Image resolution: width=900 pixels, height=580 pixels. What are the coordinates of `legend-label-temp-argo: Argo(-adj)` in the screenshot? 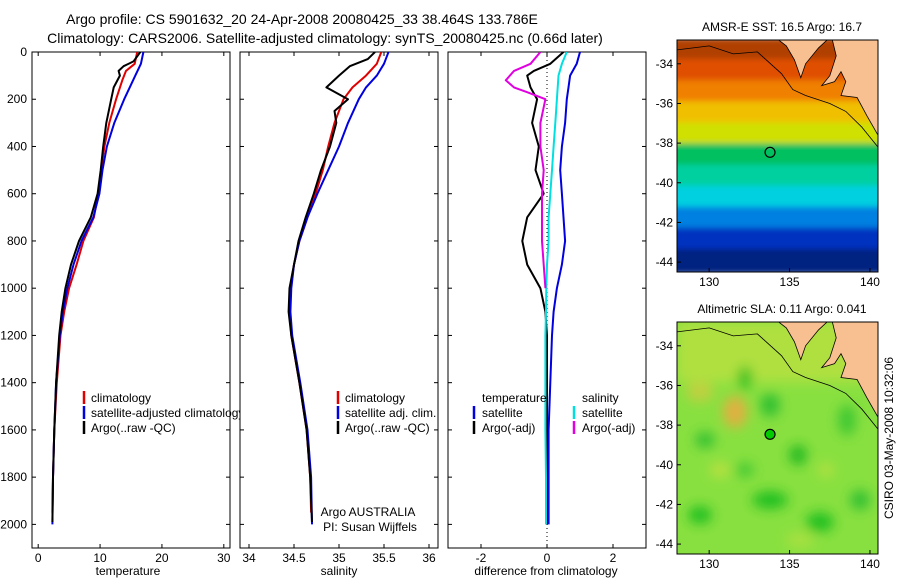 It's located at (508, 428).